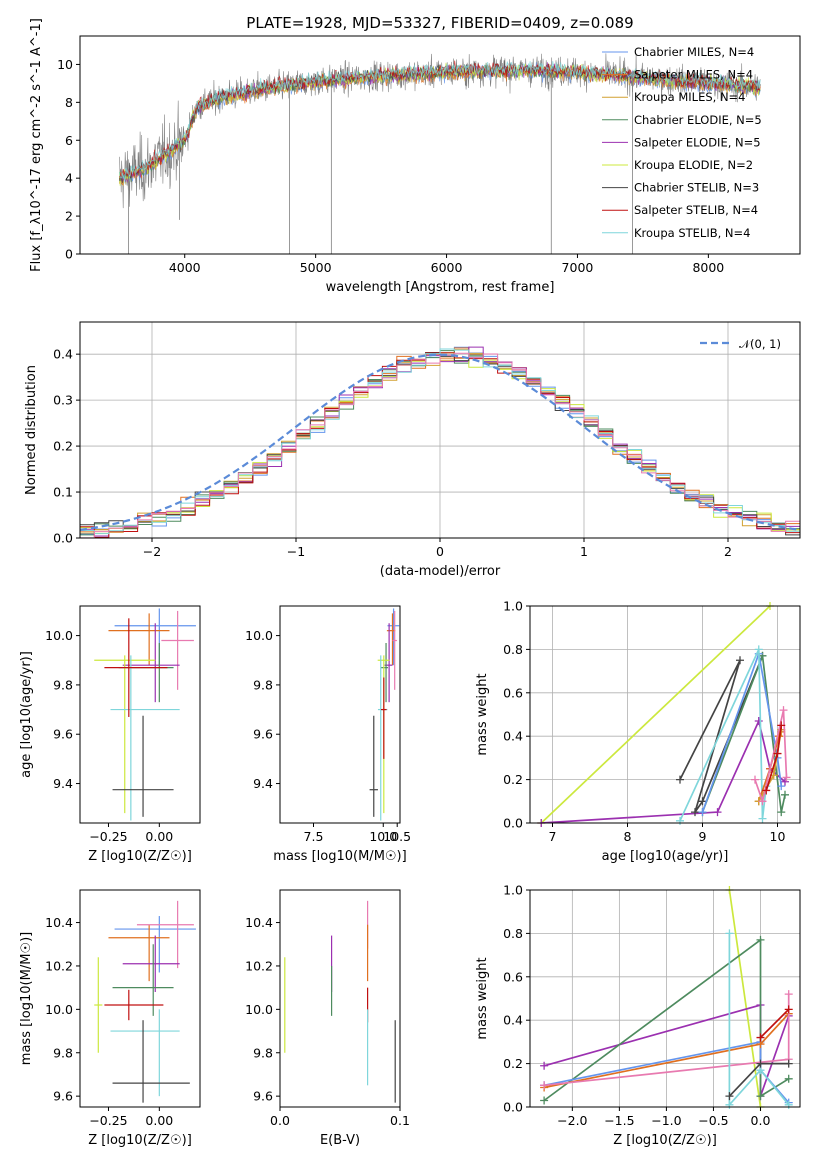 The width and height of the screenshot is (819, 1170). Describe the element at coordinates (185, 267) in the screenshot. I see `x-tick-label: 4000` at that location.